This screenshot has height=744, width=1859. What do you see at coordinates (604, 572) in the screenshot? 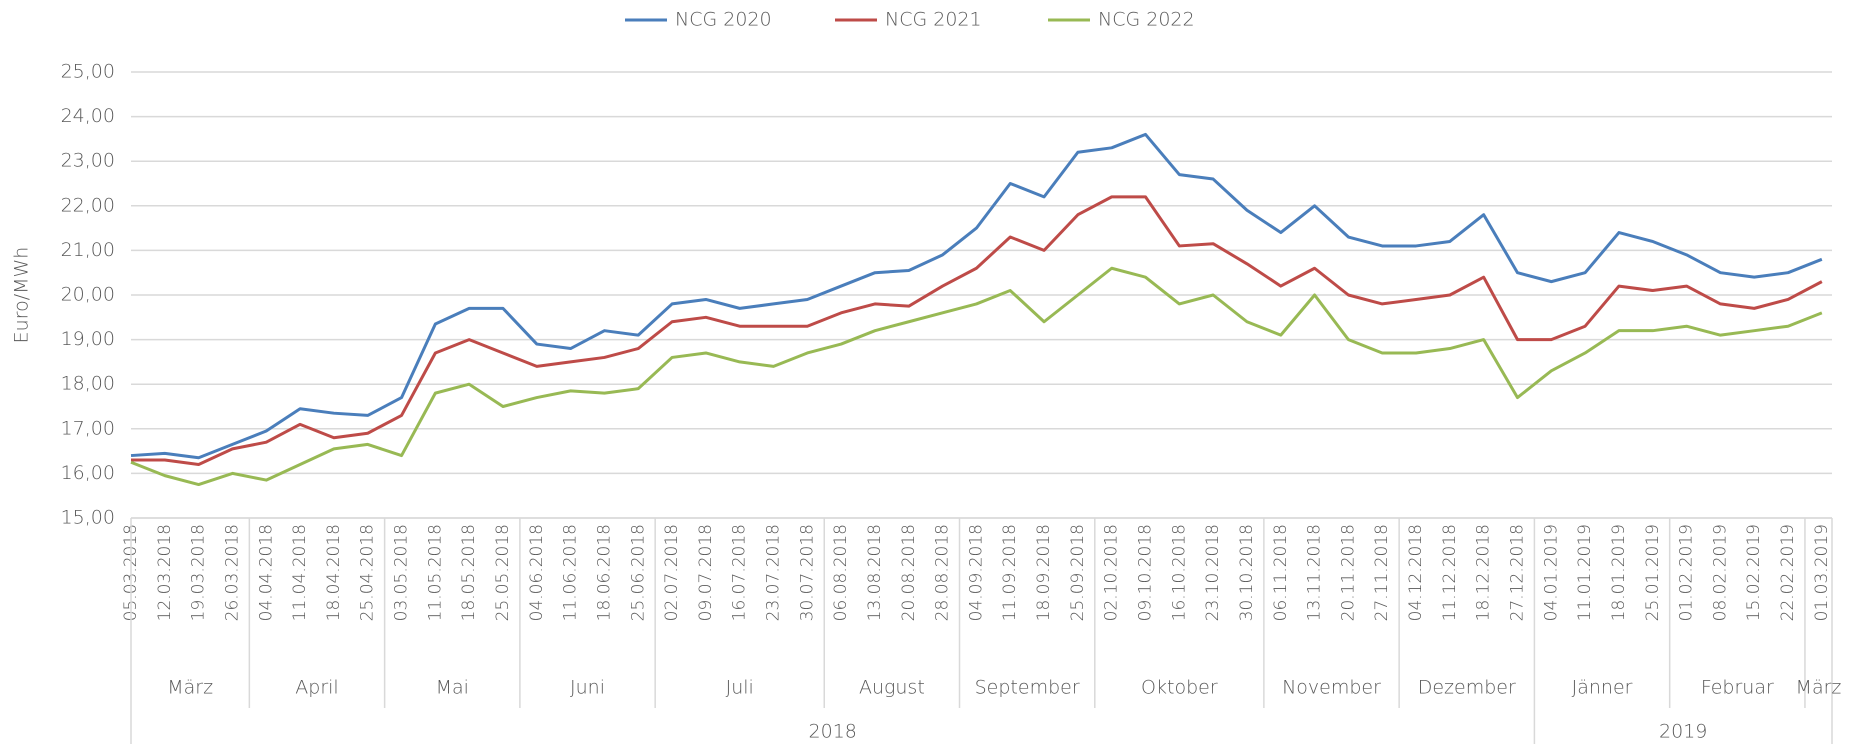
I see `x-tick-label: 18.06.2018` at bounding box center [604, 572].